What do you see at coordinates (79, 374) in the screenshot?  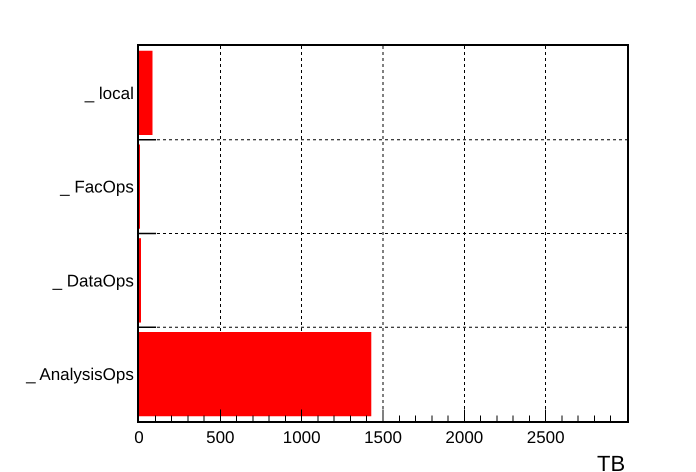 I see `y-tick-label: _ AnalysisOps` at bounding box center [79, 374].